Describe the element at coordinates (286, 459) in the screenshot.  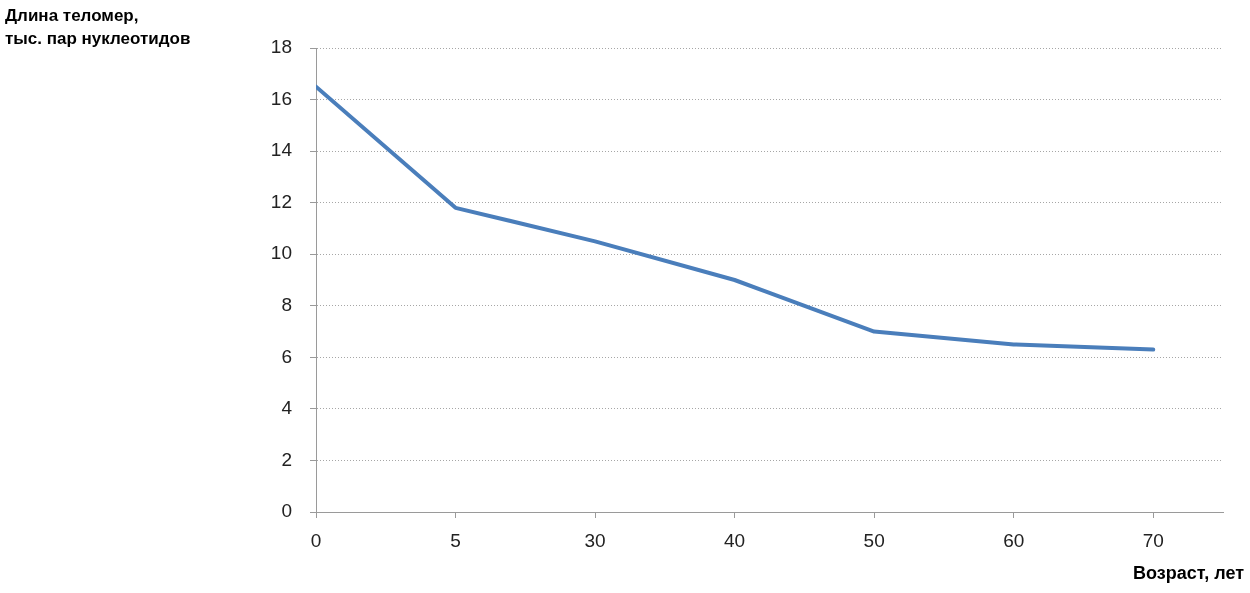
I see `y-tick-label: 2` at that location.